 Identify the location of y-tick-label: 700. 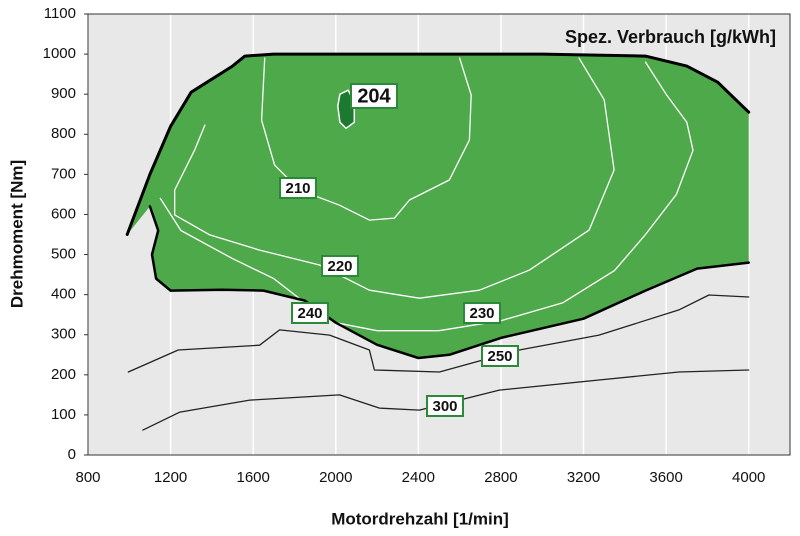
(63, 173).